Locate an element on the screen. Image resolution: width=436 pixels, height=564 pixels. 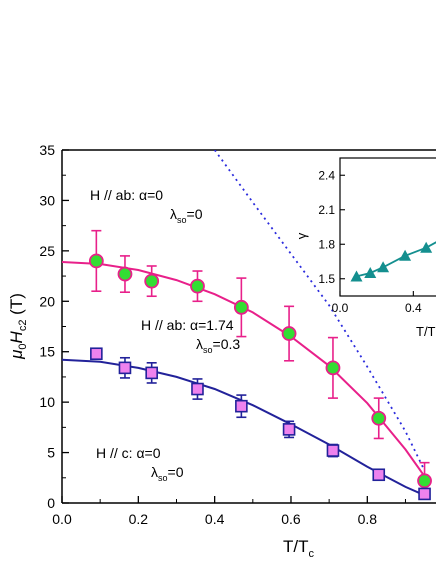
svg-text: H // ab: α=0 is located at coordinates (126, 195).